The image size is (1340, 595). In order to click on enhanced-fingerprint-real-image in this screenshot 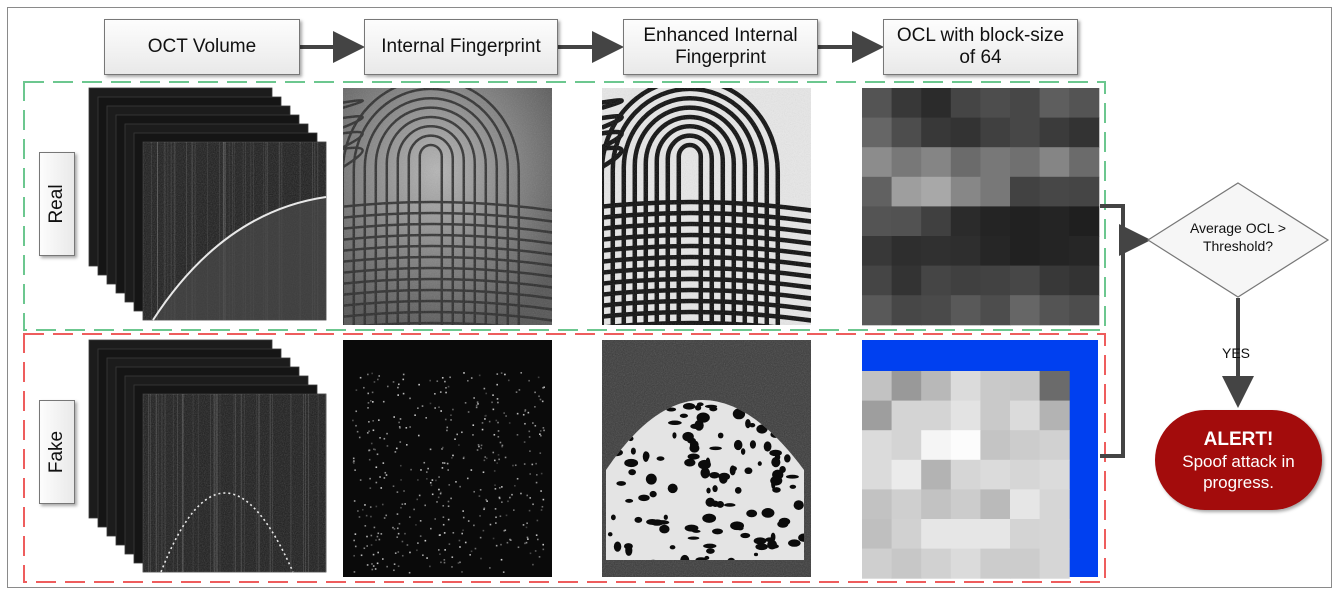, I will do `click(706, 206)`.